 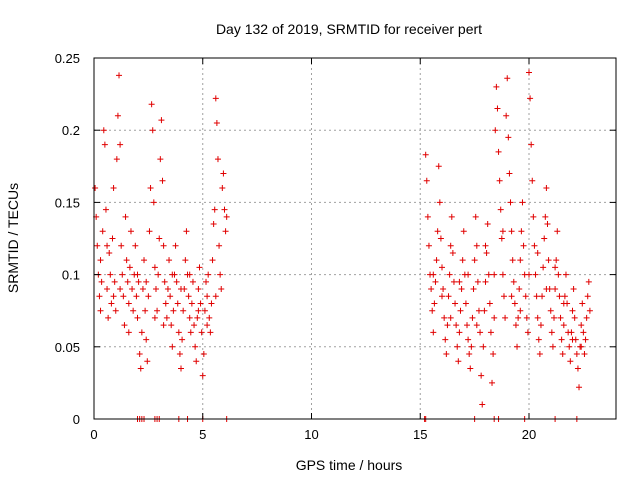 I want to click on x-tick-labels: 0 5 10 15 20, so click(x=313, y=434).